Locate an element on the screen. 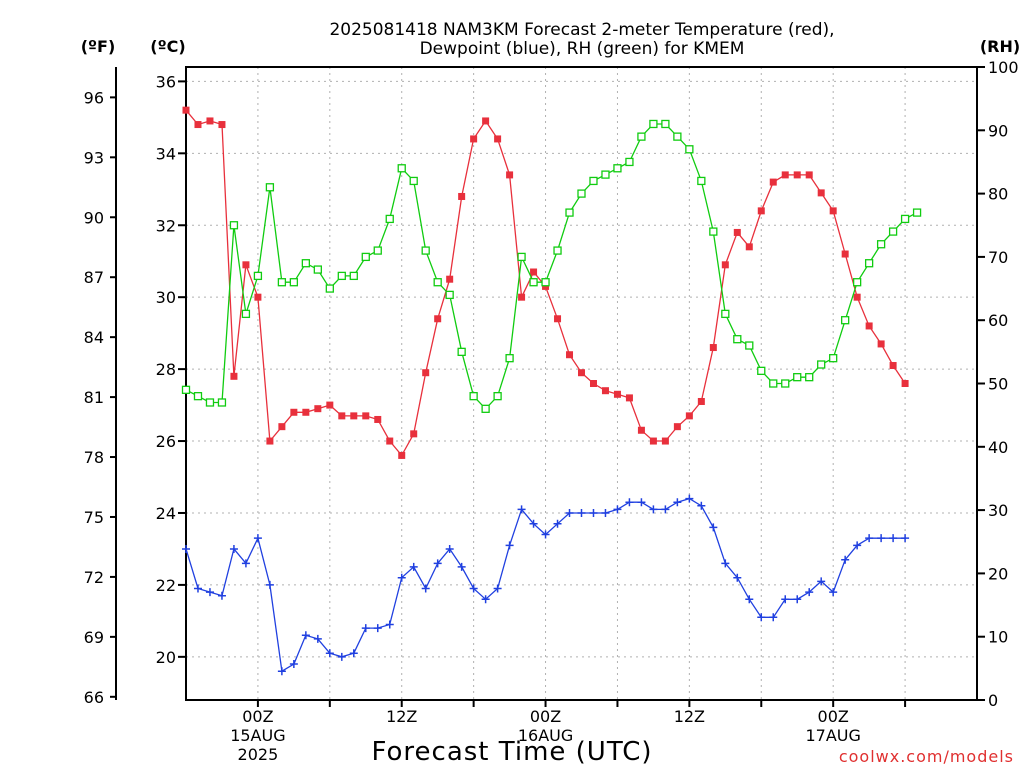  celsius-unit-label: (ºC) is located at coordinates (167, 46).